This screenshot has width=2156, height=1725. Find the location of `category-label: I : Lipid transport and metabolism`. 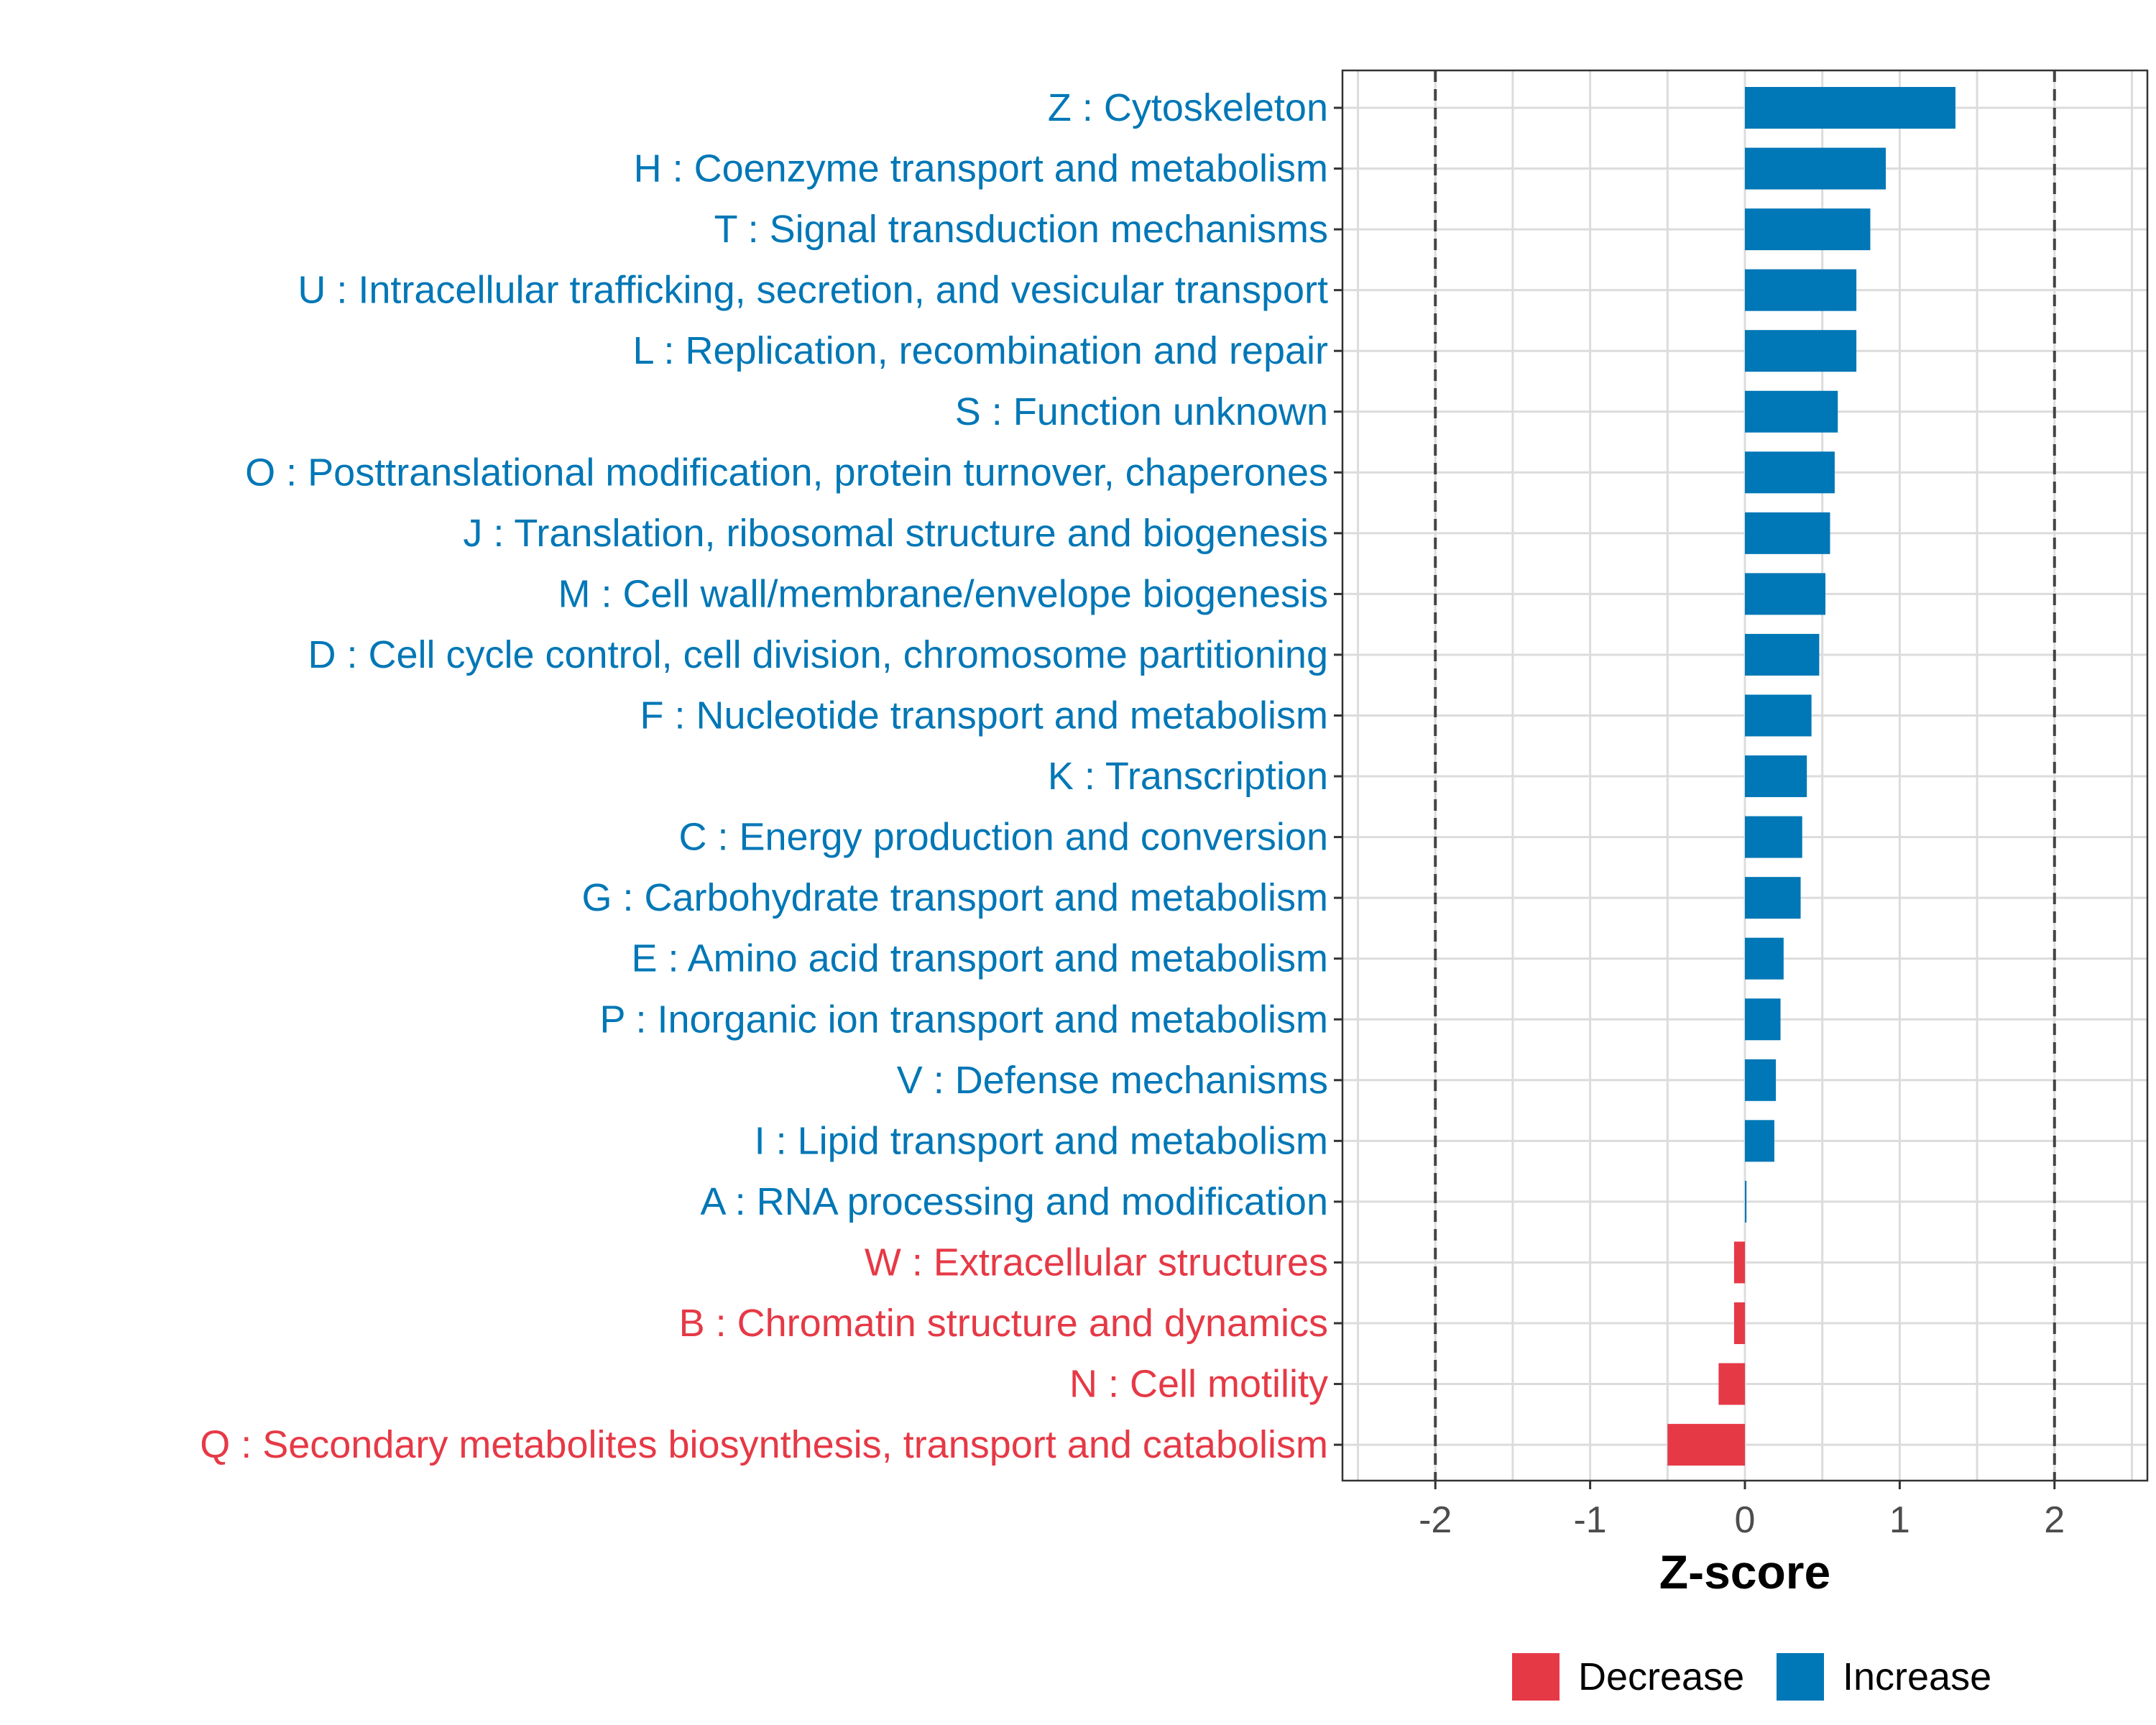

category-label: I : Lipid transport and metabolism is located at coordinates (1041, 1140).